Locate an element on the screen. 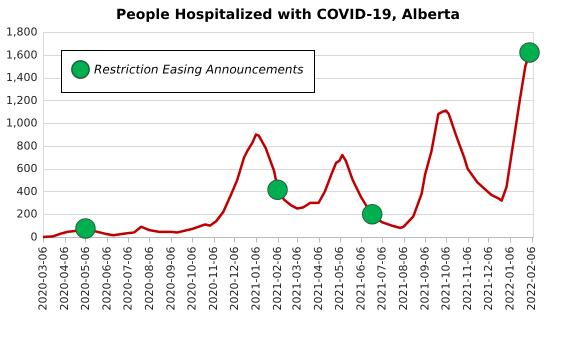 This screenshot has height=348, width=562. y-tick-label: 1,400 is located at coordinates (22, 77).